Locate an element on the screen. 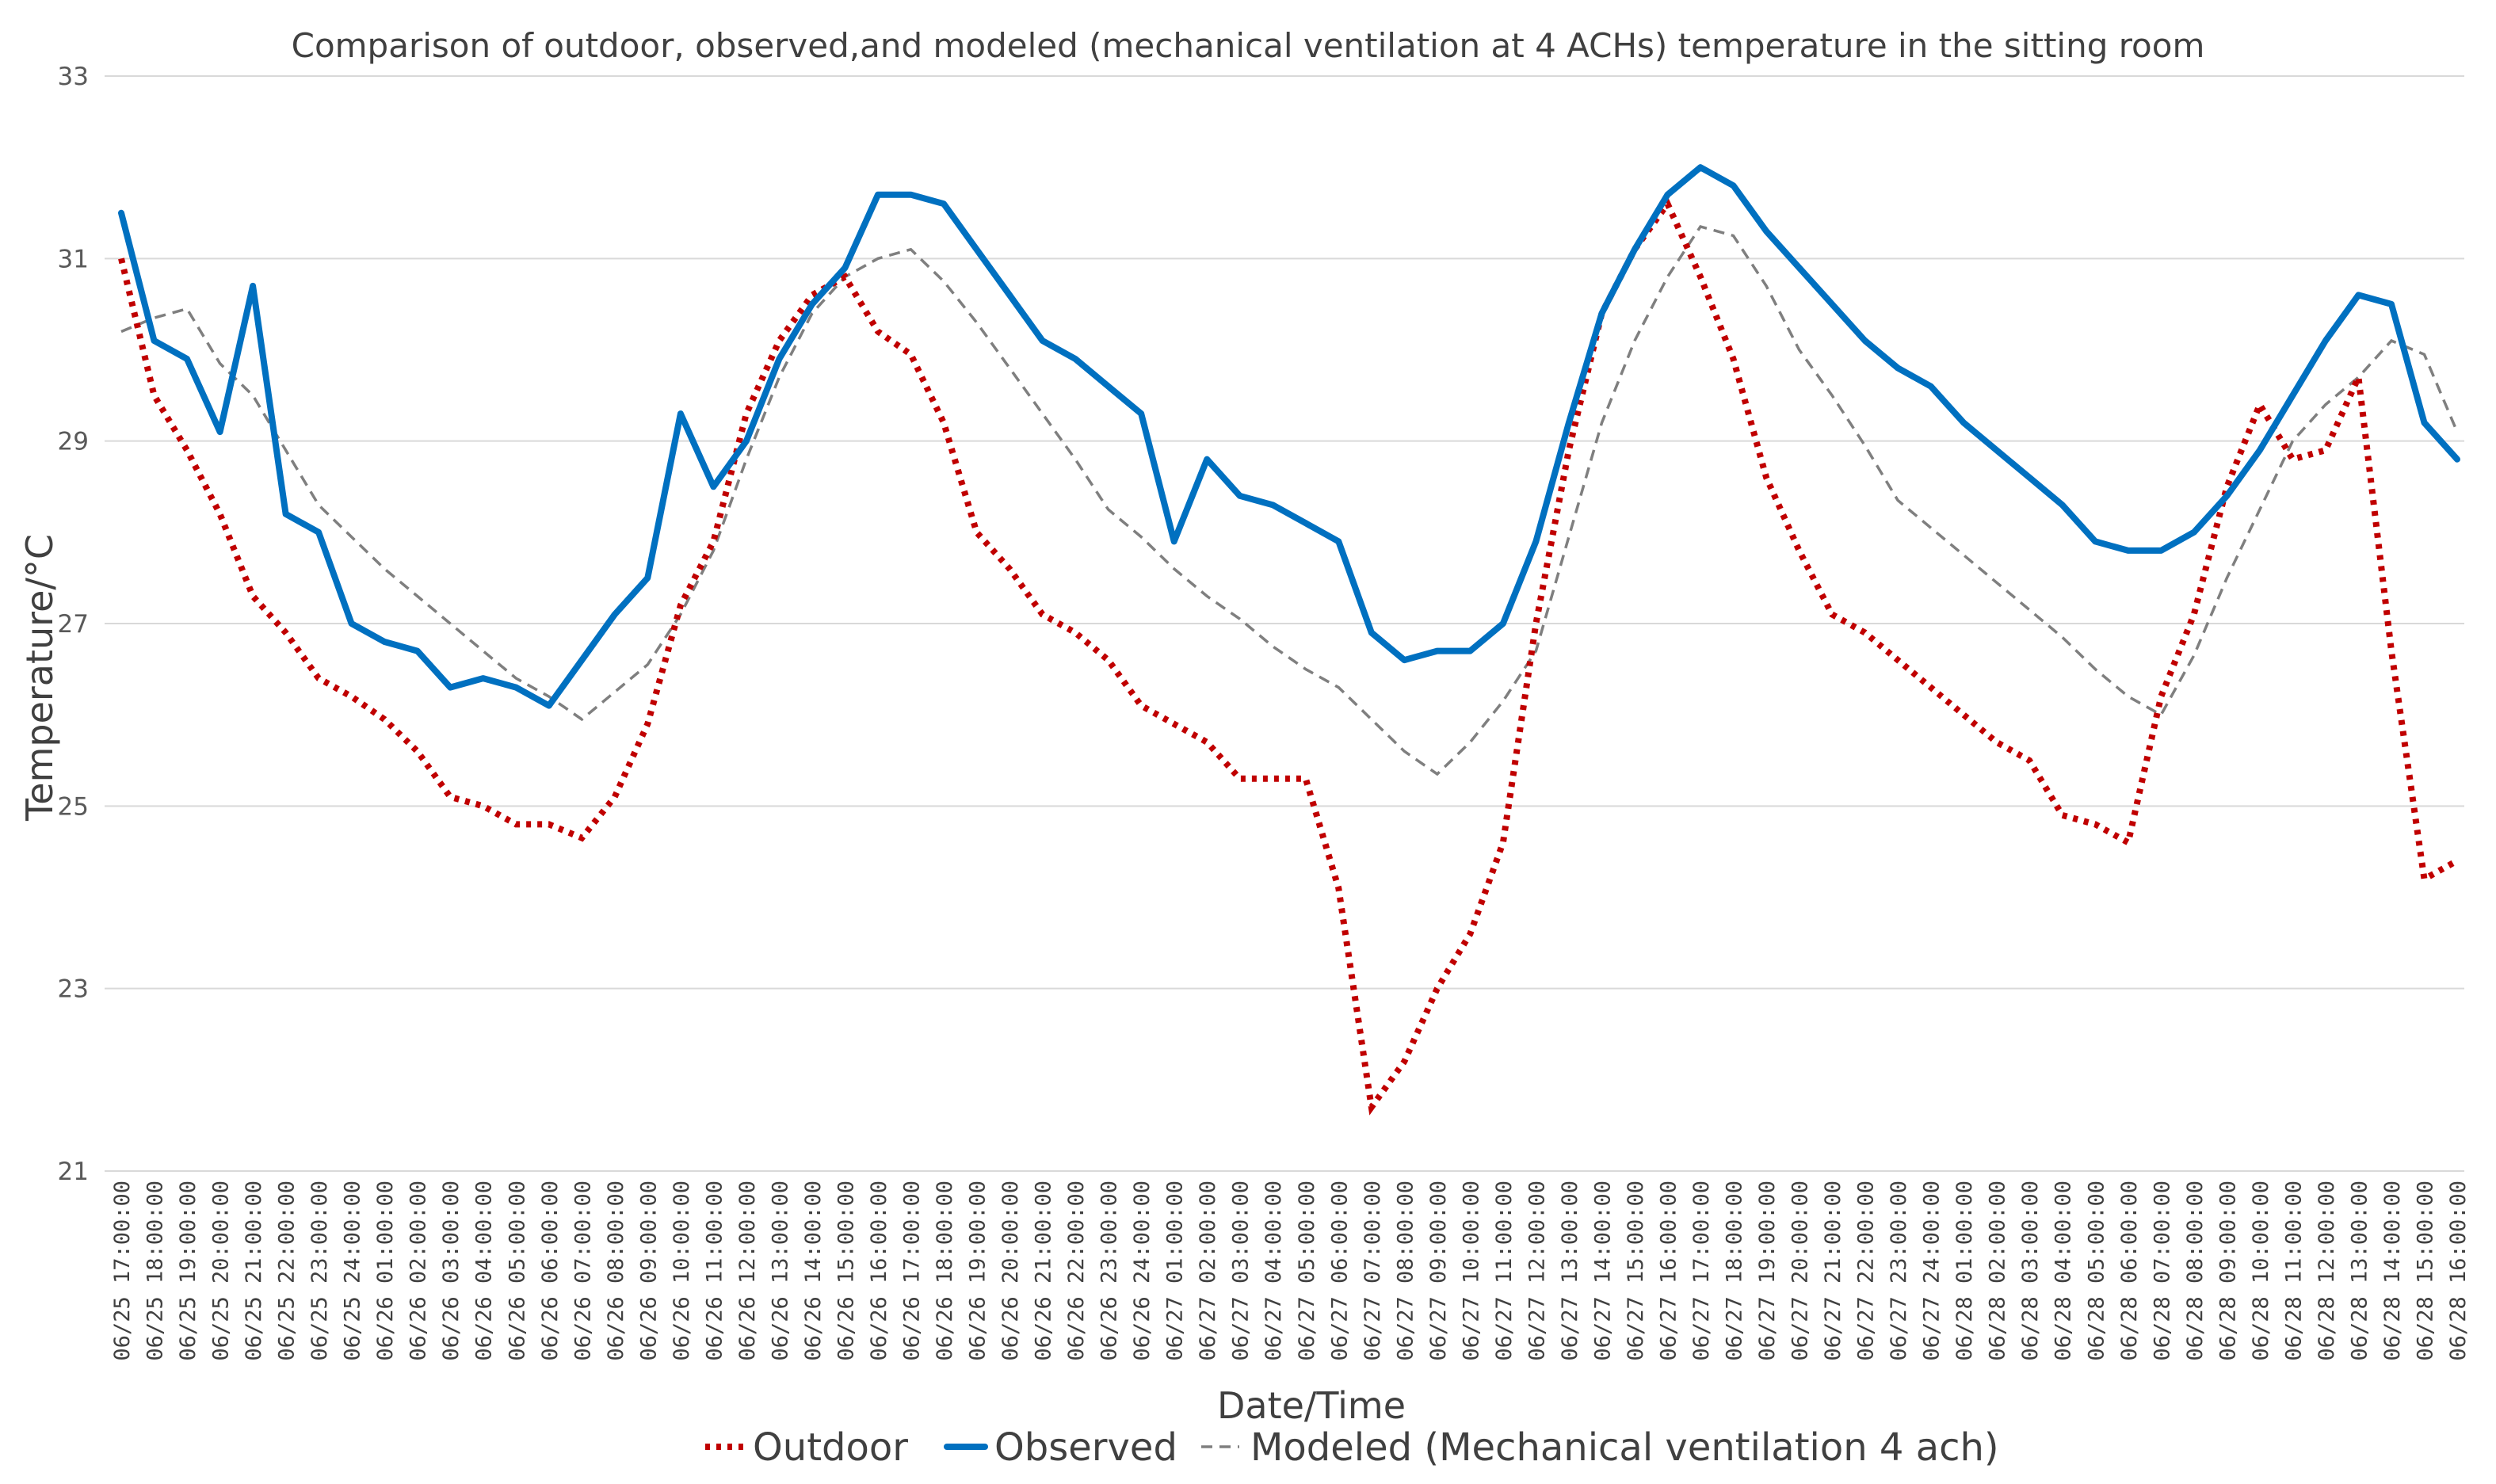 This screenshot has width=2496, height=1484. x-tick-label: 06/25 23:00:00 is located at coordinates (319, 1271).